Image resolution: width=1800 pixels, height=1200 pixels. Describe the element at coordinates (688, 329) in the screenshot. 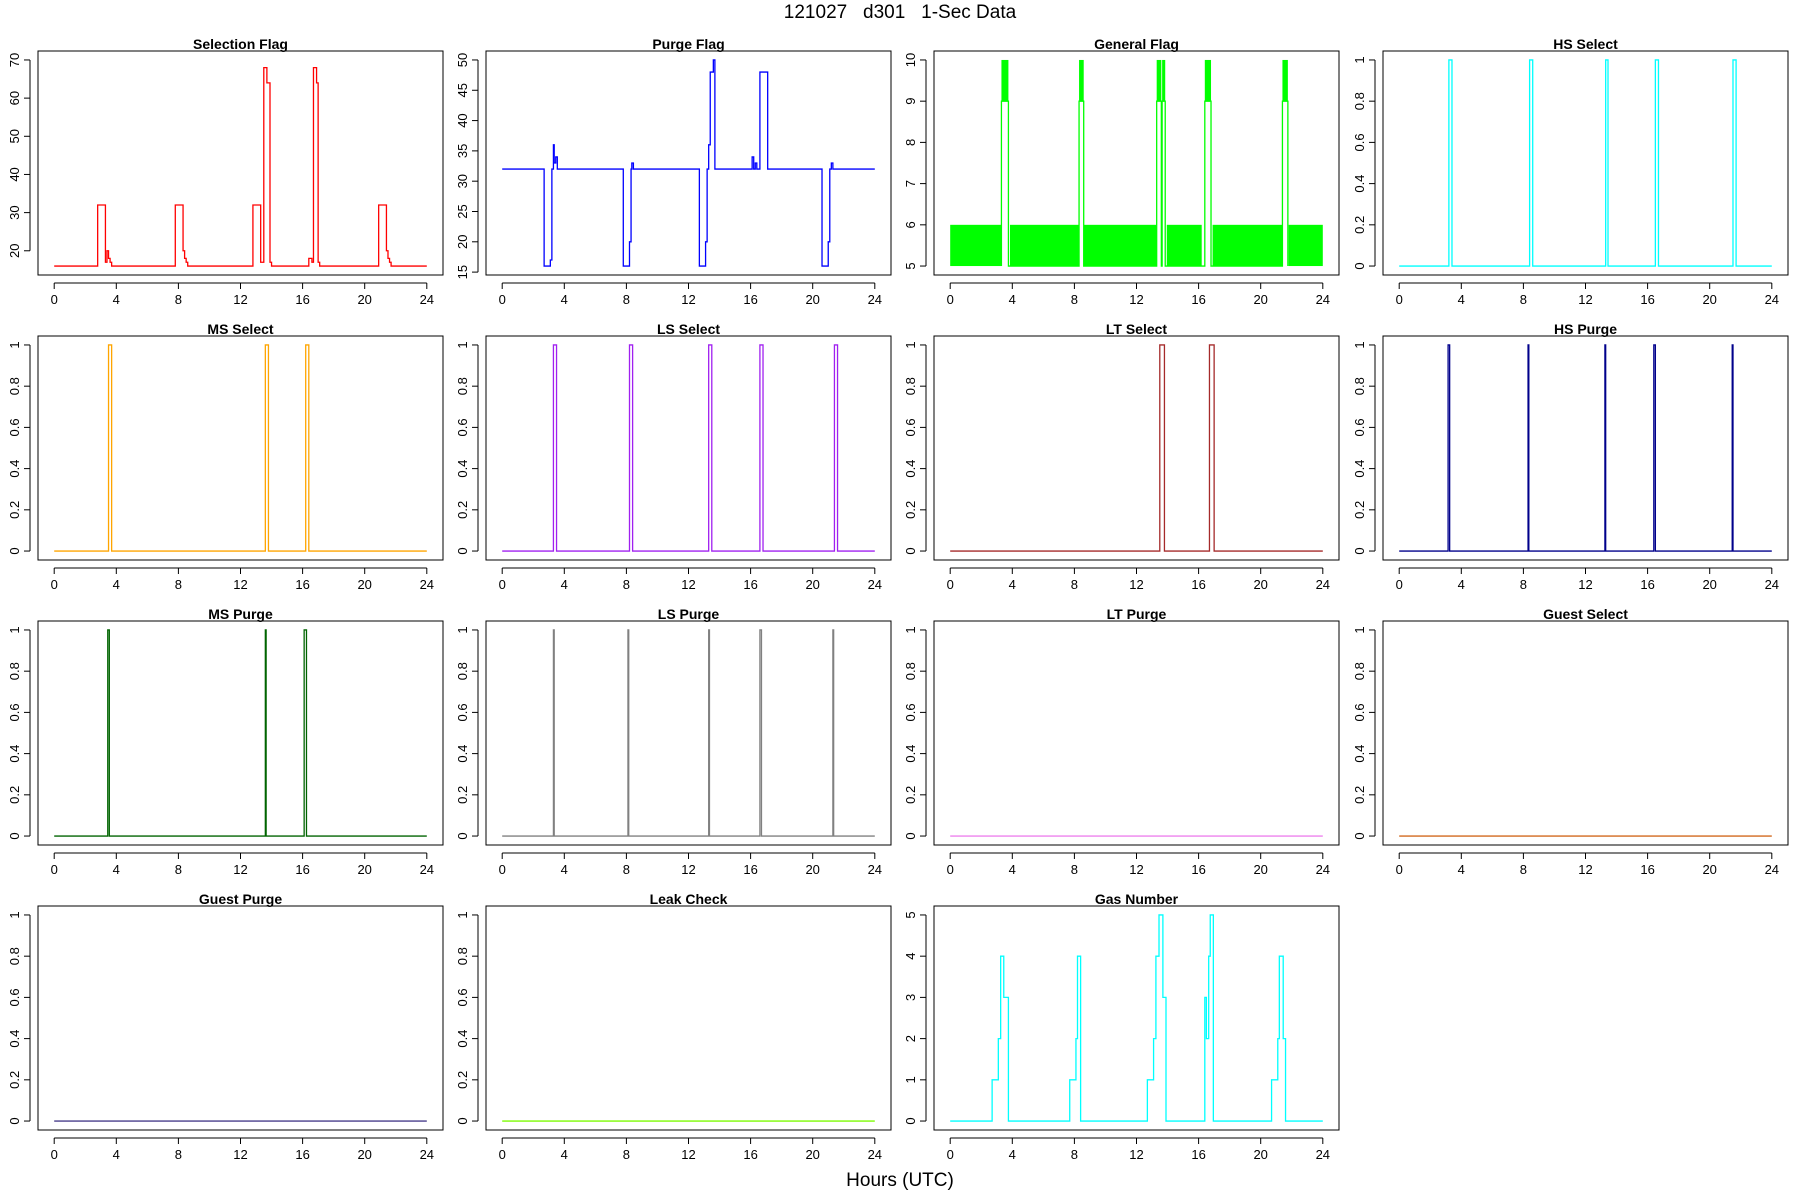

I see `panel-title: LS Select` at that location.